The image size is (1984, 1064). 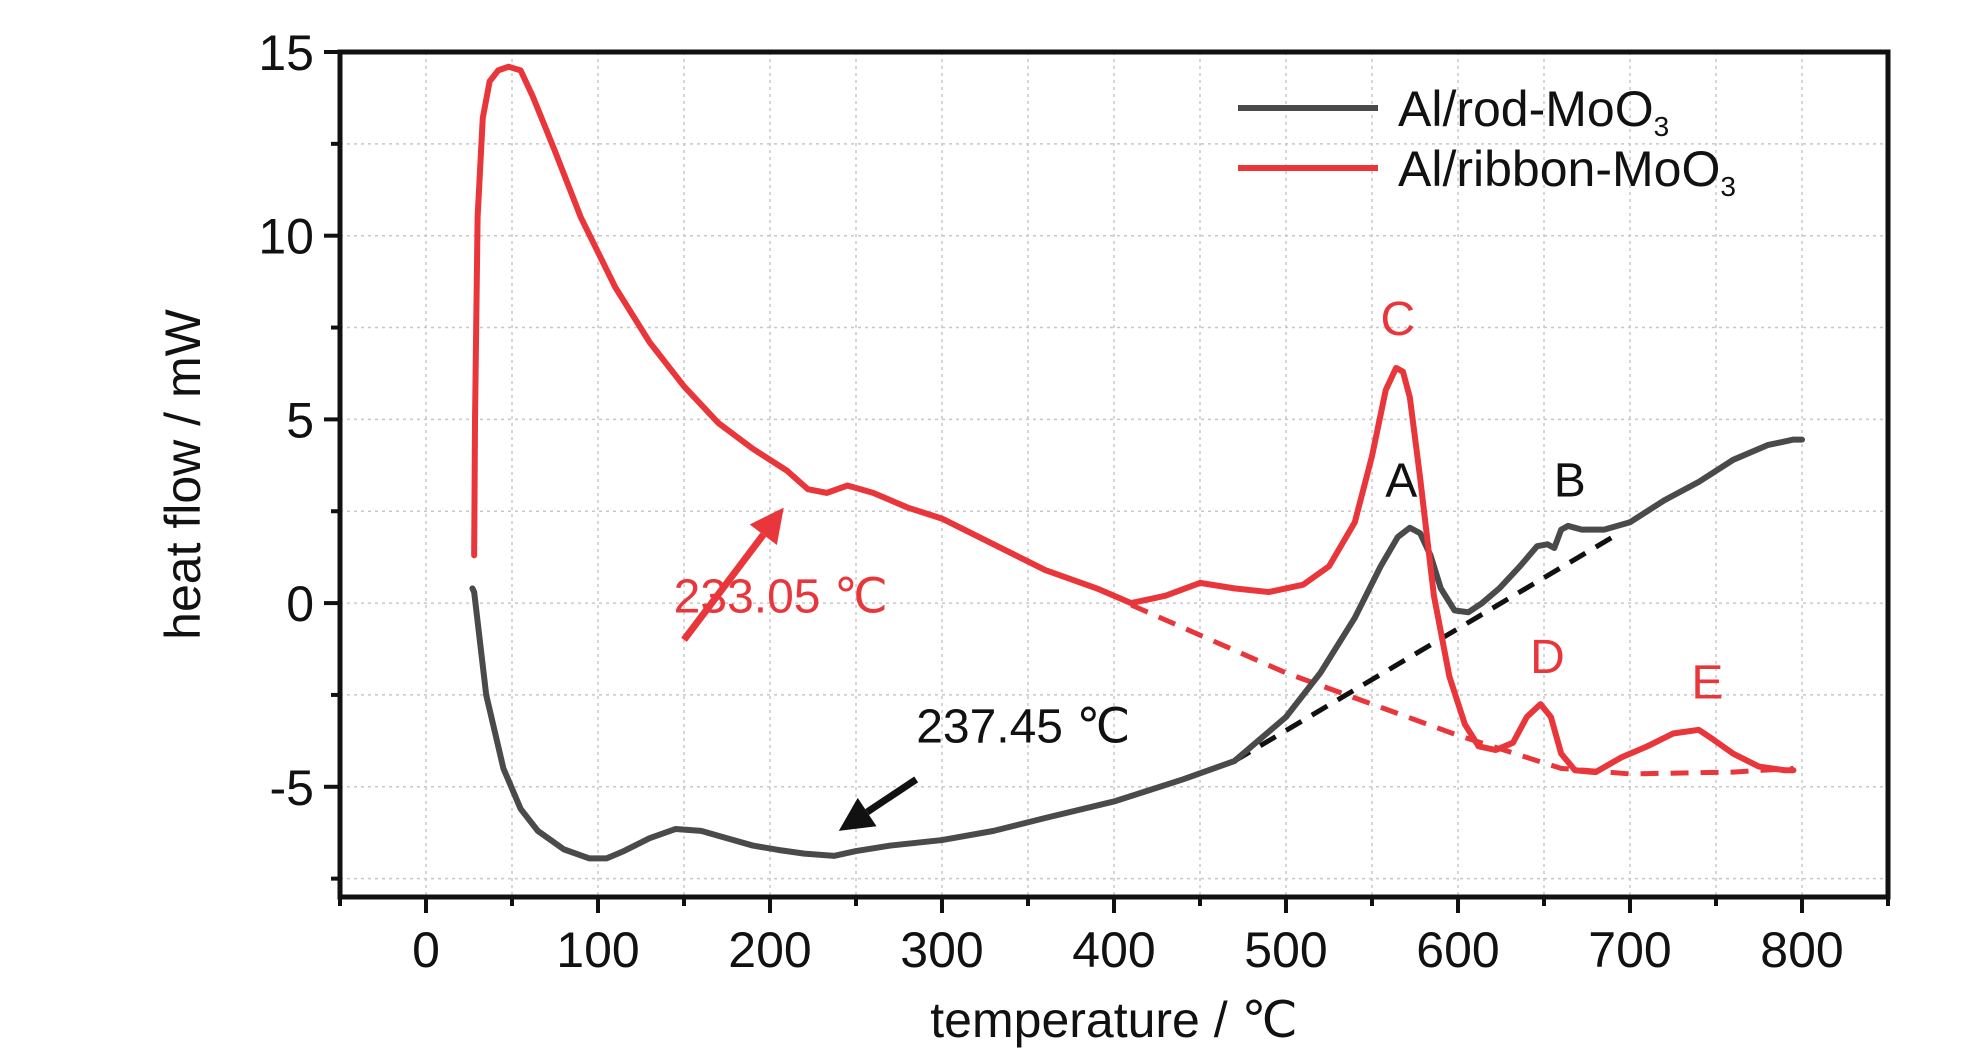 What do you see at coordinates (597, 950) in the screenshot?
I see `x-tick-label: 100` at bounding box center [597, 950].